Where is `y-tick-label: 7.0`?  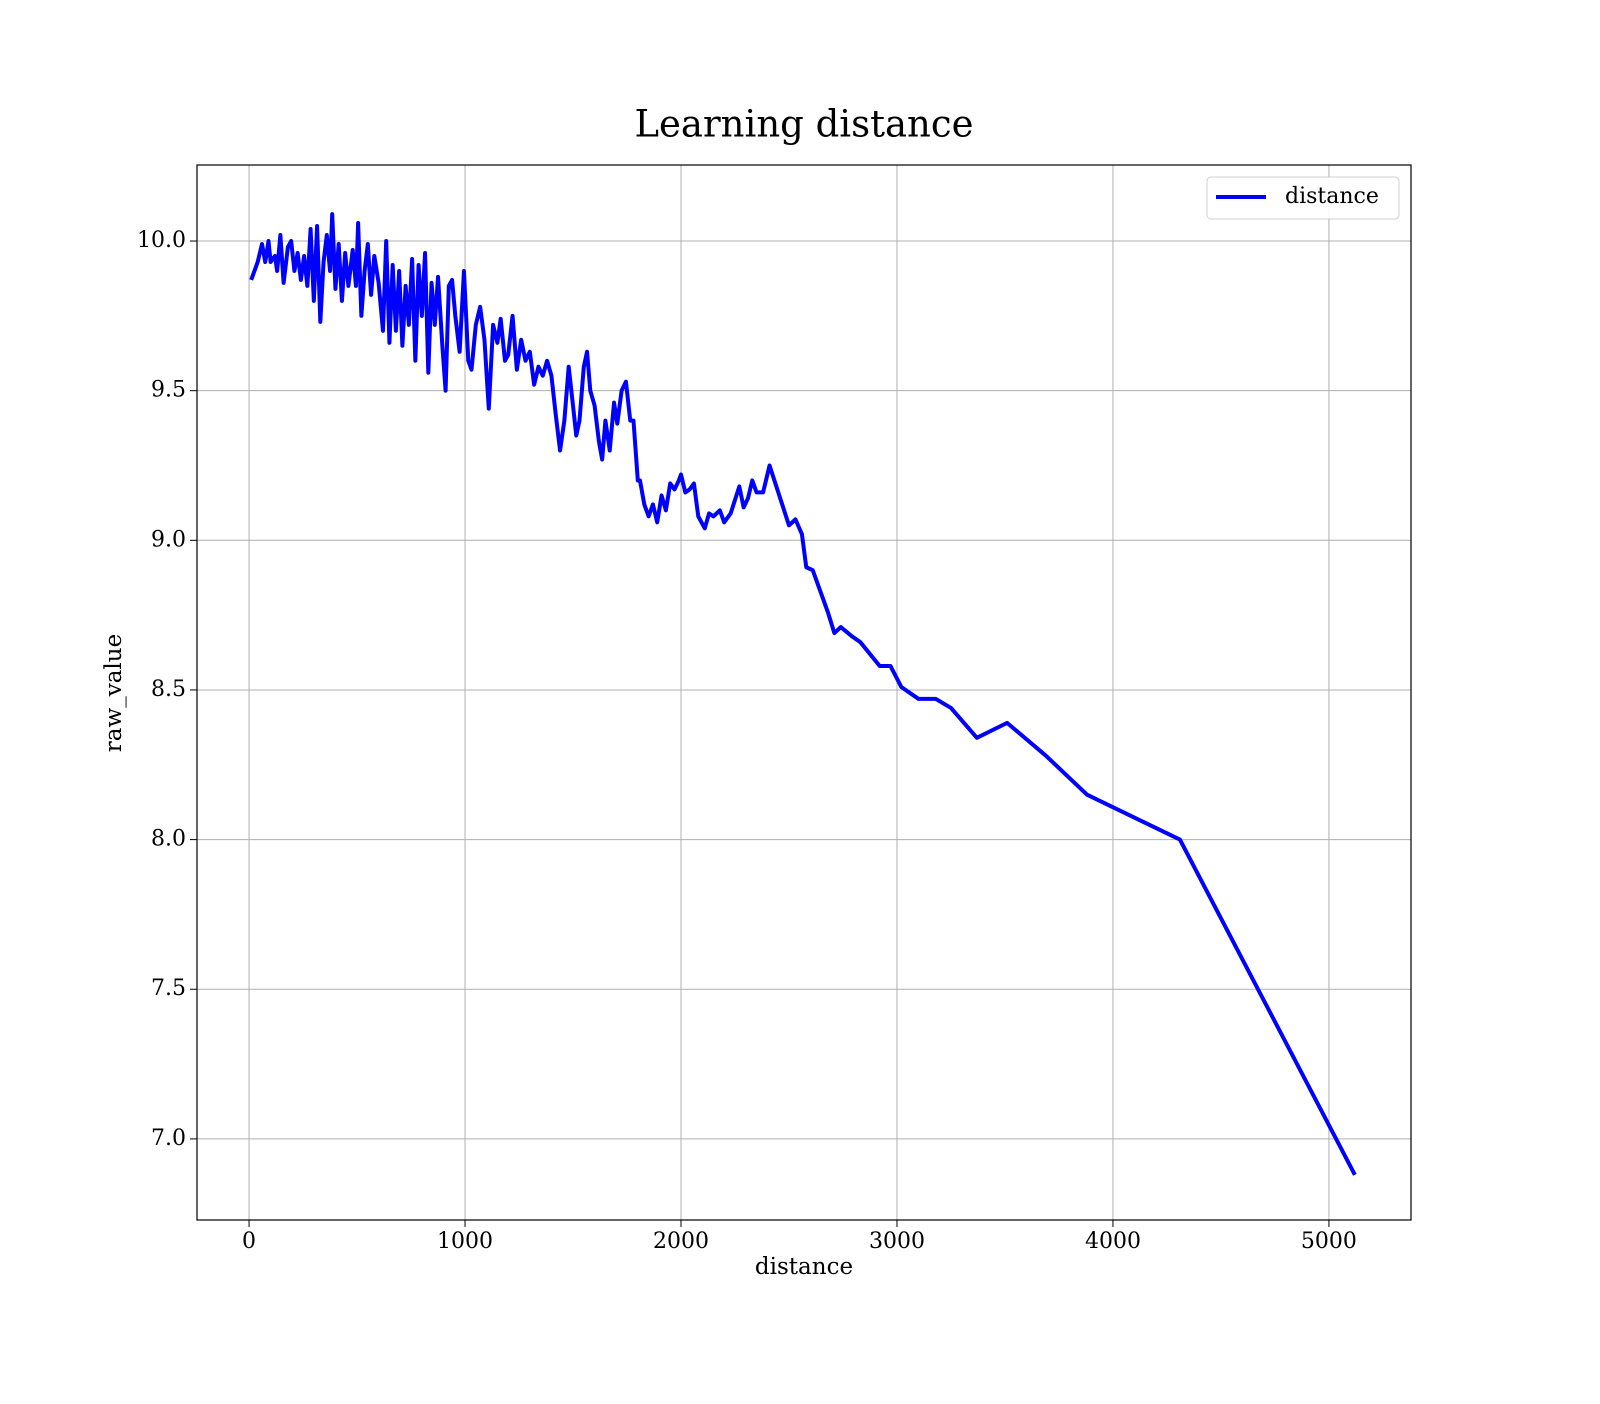 y-tick-label: 7.0 is located at coordinates (168, 1138).